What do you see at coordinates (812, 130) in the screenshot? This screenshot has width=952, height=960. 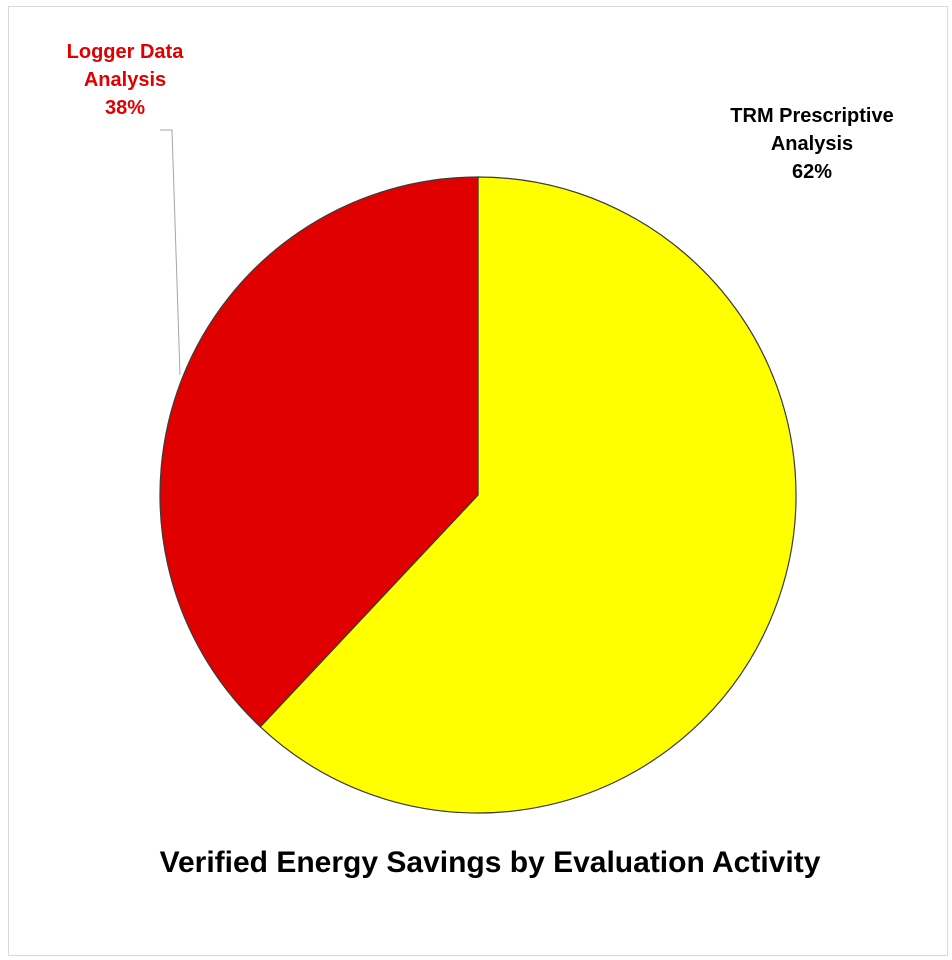 I see `category-label: TRM Prescriptive Analysis` at bounding box center [812, 130].